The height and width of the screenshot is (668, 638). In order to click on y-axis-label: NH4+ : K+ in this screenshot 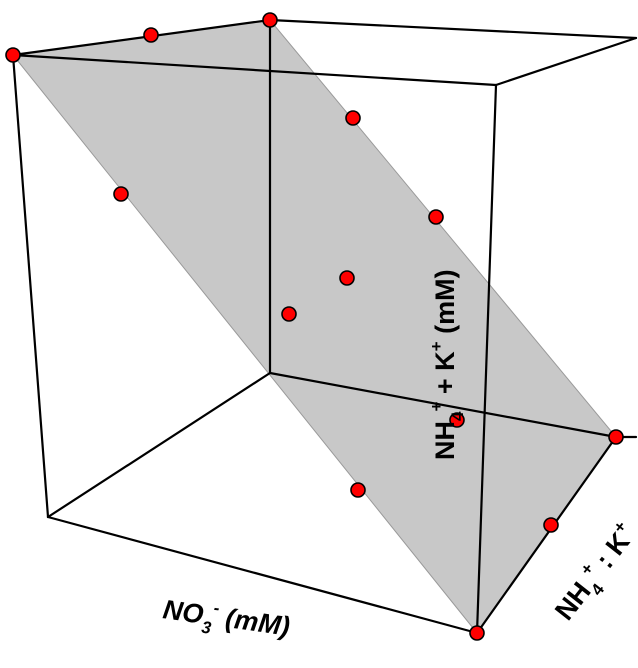, I will do `click(592, 573)`.